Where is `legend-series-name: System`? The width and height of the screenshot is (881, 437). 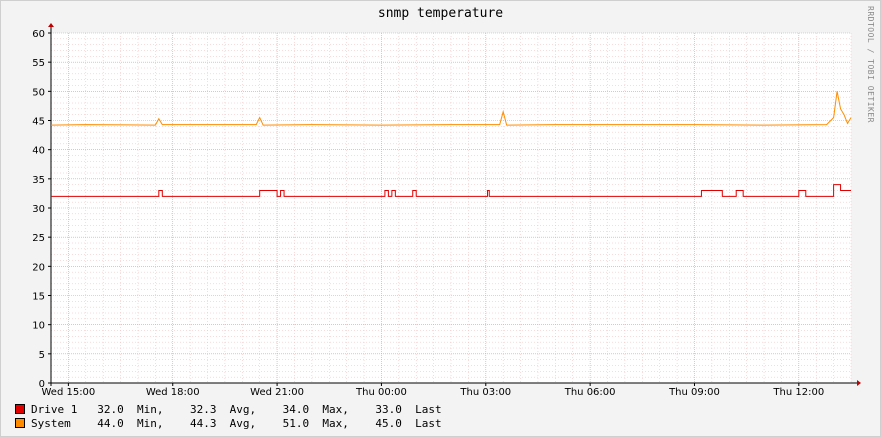 legend-series-name: System is located at coordinates (57, 423).